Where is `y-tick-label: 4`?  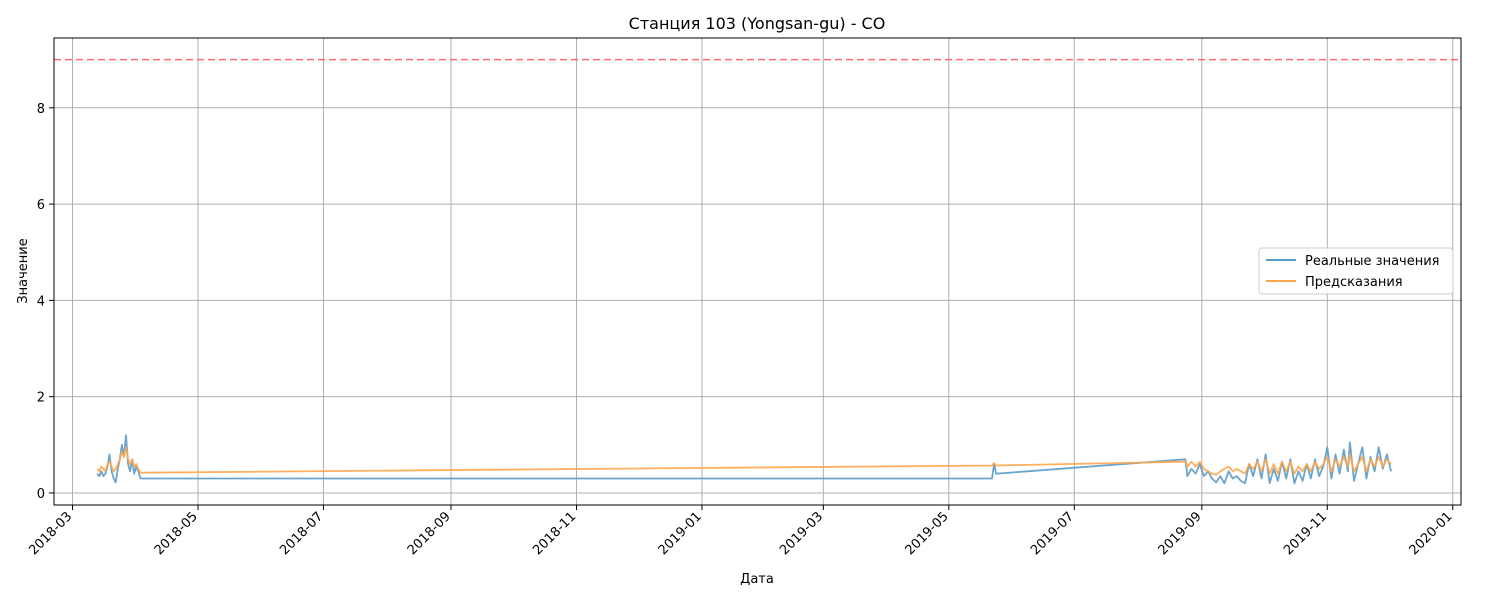 y-tick-label: 4 is located at coordinates (41, 301).